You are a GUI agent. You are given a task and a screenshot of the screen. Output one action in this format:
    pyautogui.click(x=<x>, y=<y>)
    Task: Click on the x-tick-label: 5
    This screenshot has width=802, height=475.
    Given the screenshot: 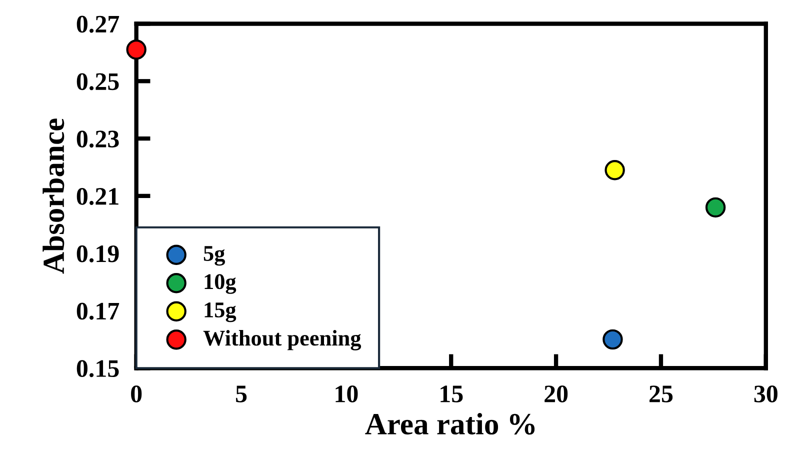 What is the action you would take?
    pyautogui.click(x=241, y=394)
    